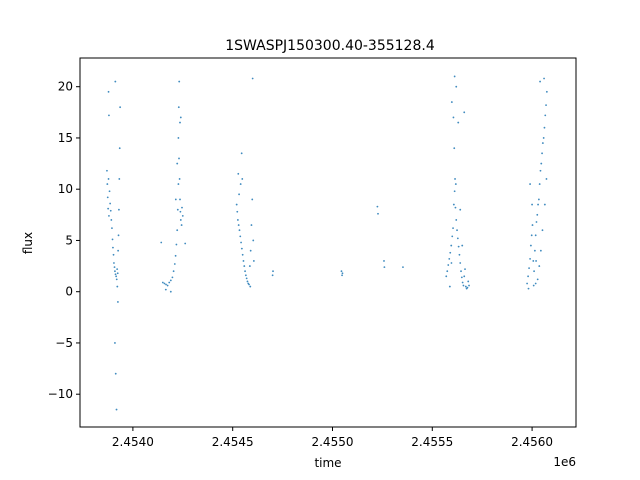 The image size is (640, 480). I want to click on x-tick-label: 2.4560, so click(532, 442).